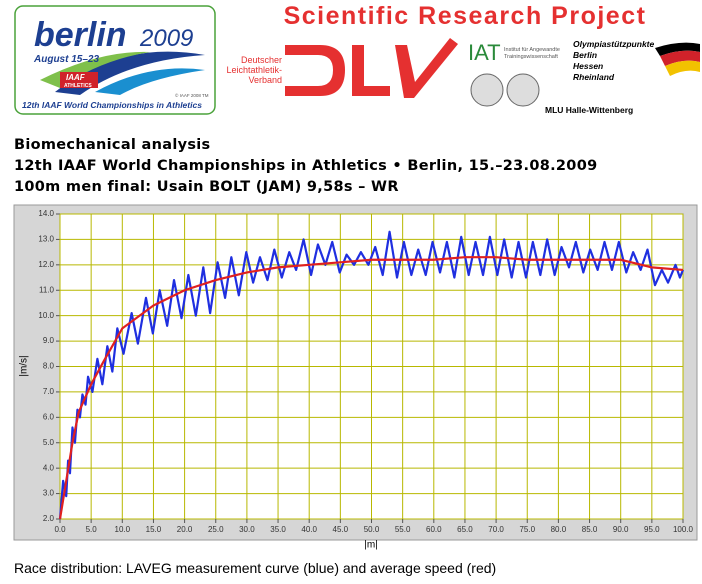  I want to click on y-tick-label: 7.0, so click(49, 391).